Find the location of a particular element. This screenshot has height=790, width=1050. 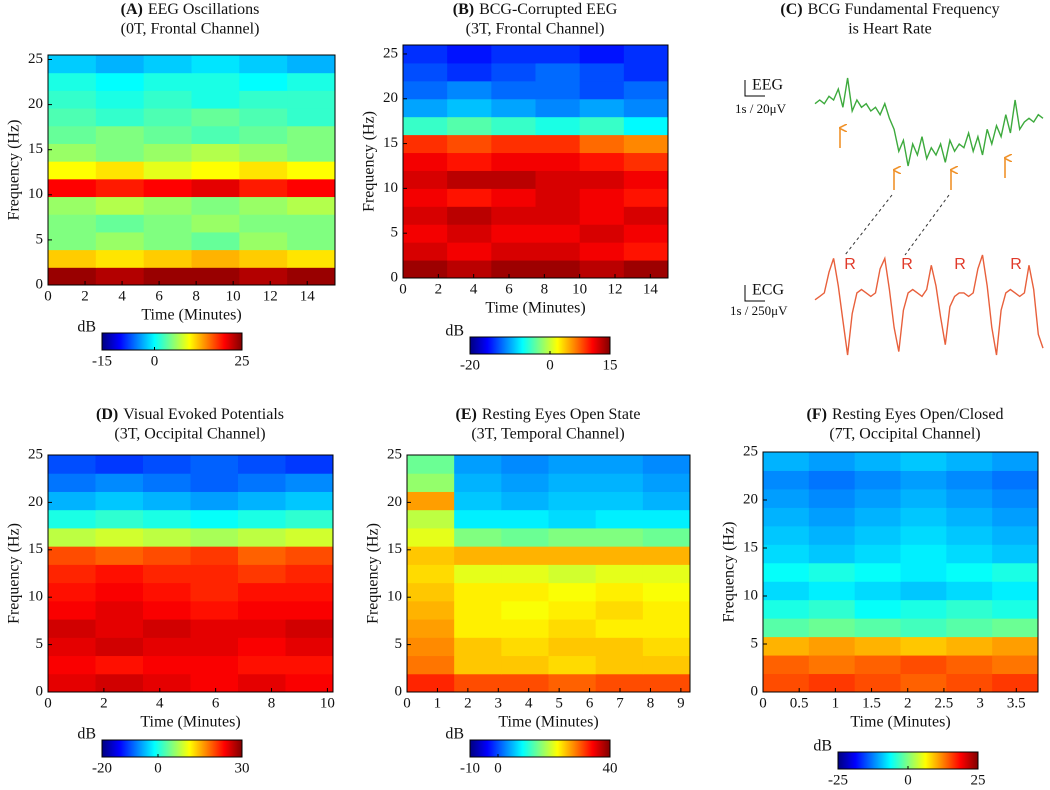

x-tick-label: 3 is located at coordinates (499, 703).